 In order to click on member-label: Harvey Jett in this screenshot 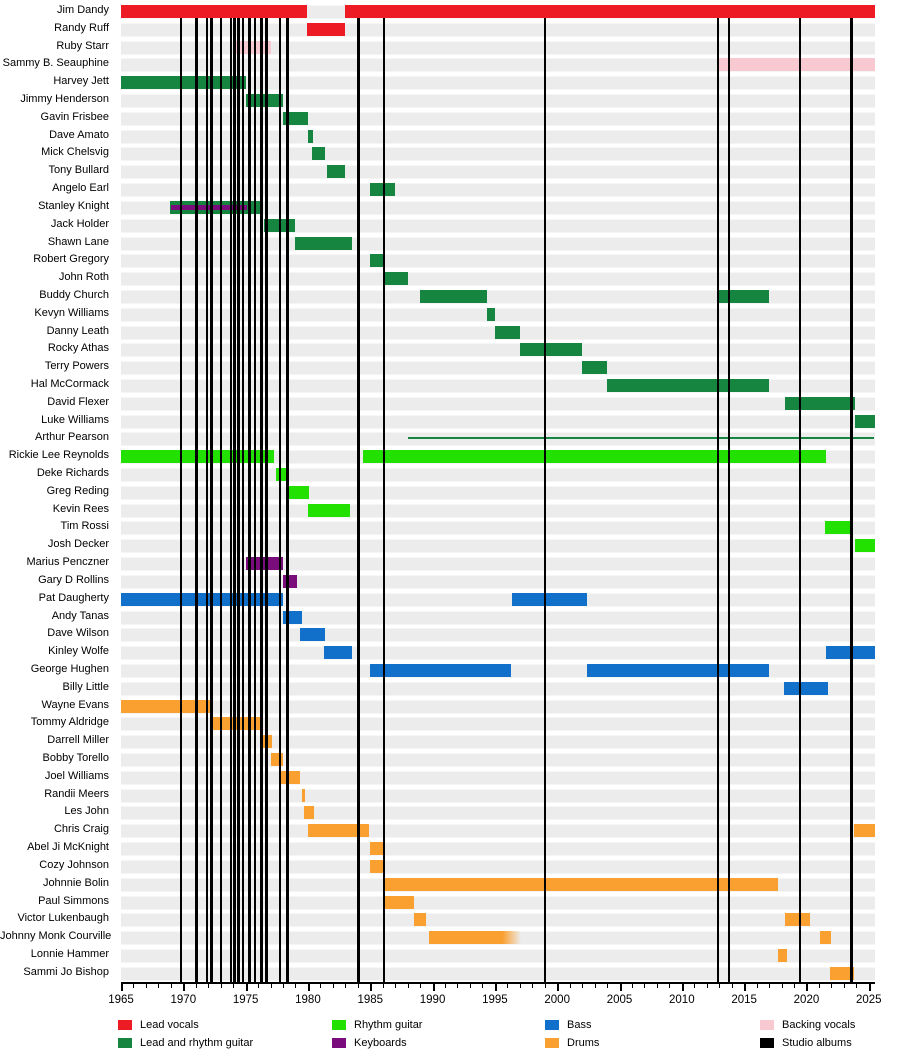, I will do `click(81, 81)`.